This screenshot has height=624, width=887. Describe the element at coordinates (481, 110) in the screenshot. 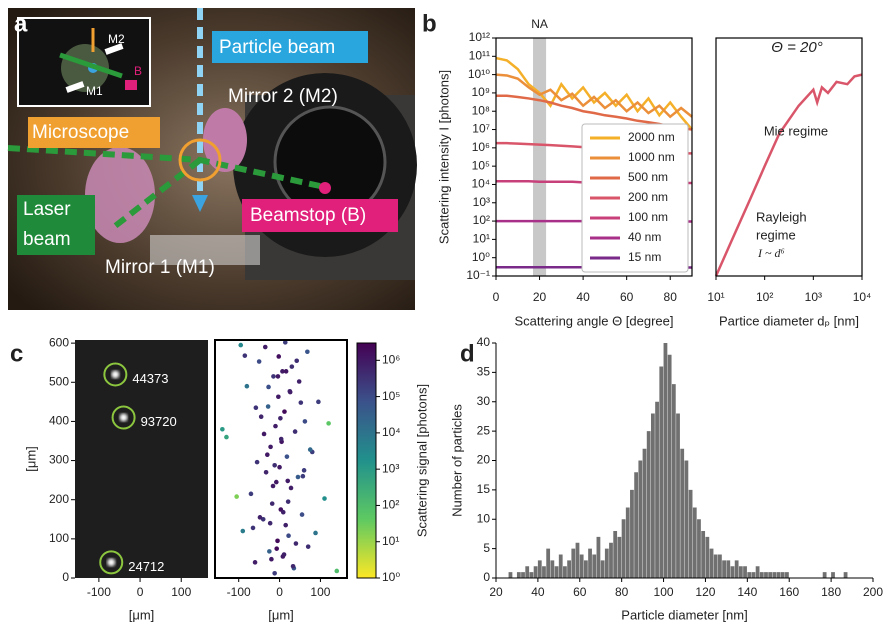

I see `y-tick-label: 10⁸` at that location.